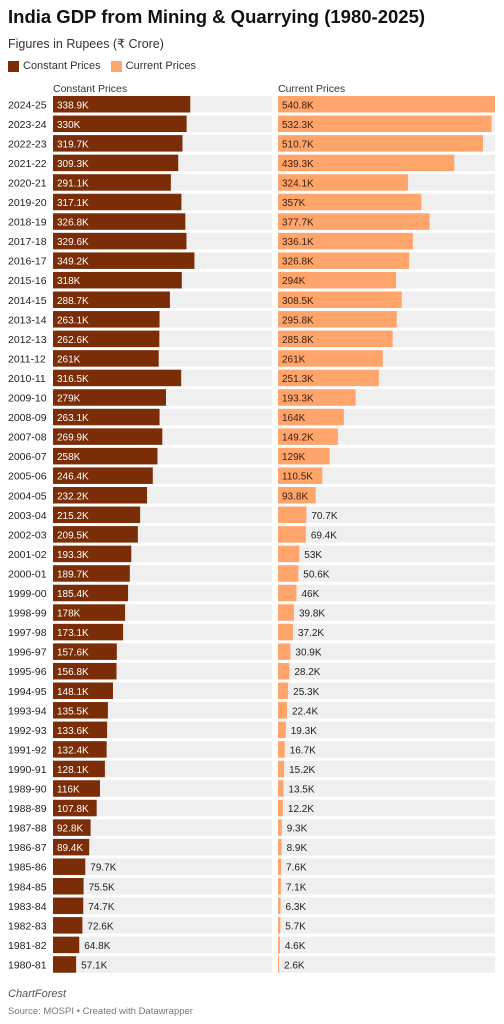 The width and height of the screenshot is (504, 1024). I want to click on value-label-constant: 215.2K, so click(73, 516).